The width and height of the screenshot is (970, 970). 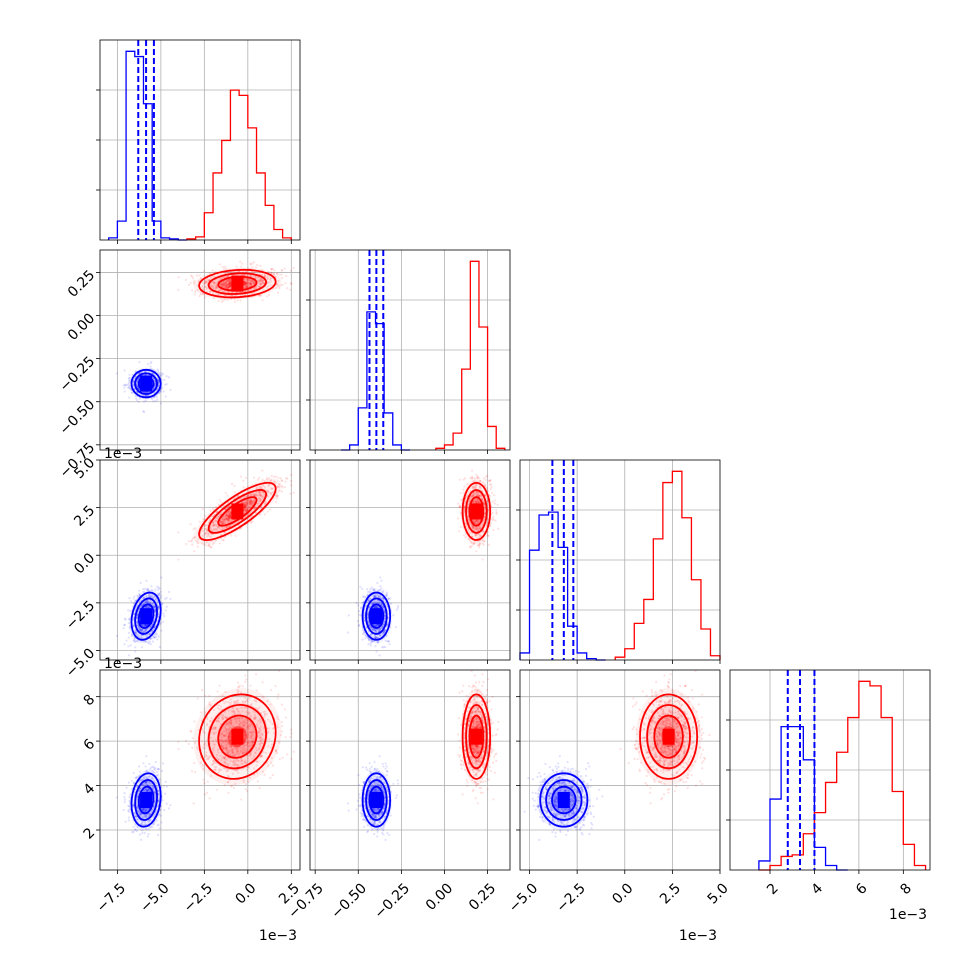 What do you see at coordinates (78, 375) in the screenshot?
I see `y-tick-label: −0.25` at bounding box center [78, 375].